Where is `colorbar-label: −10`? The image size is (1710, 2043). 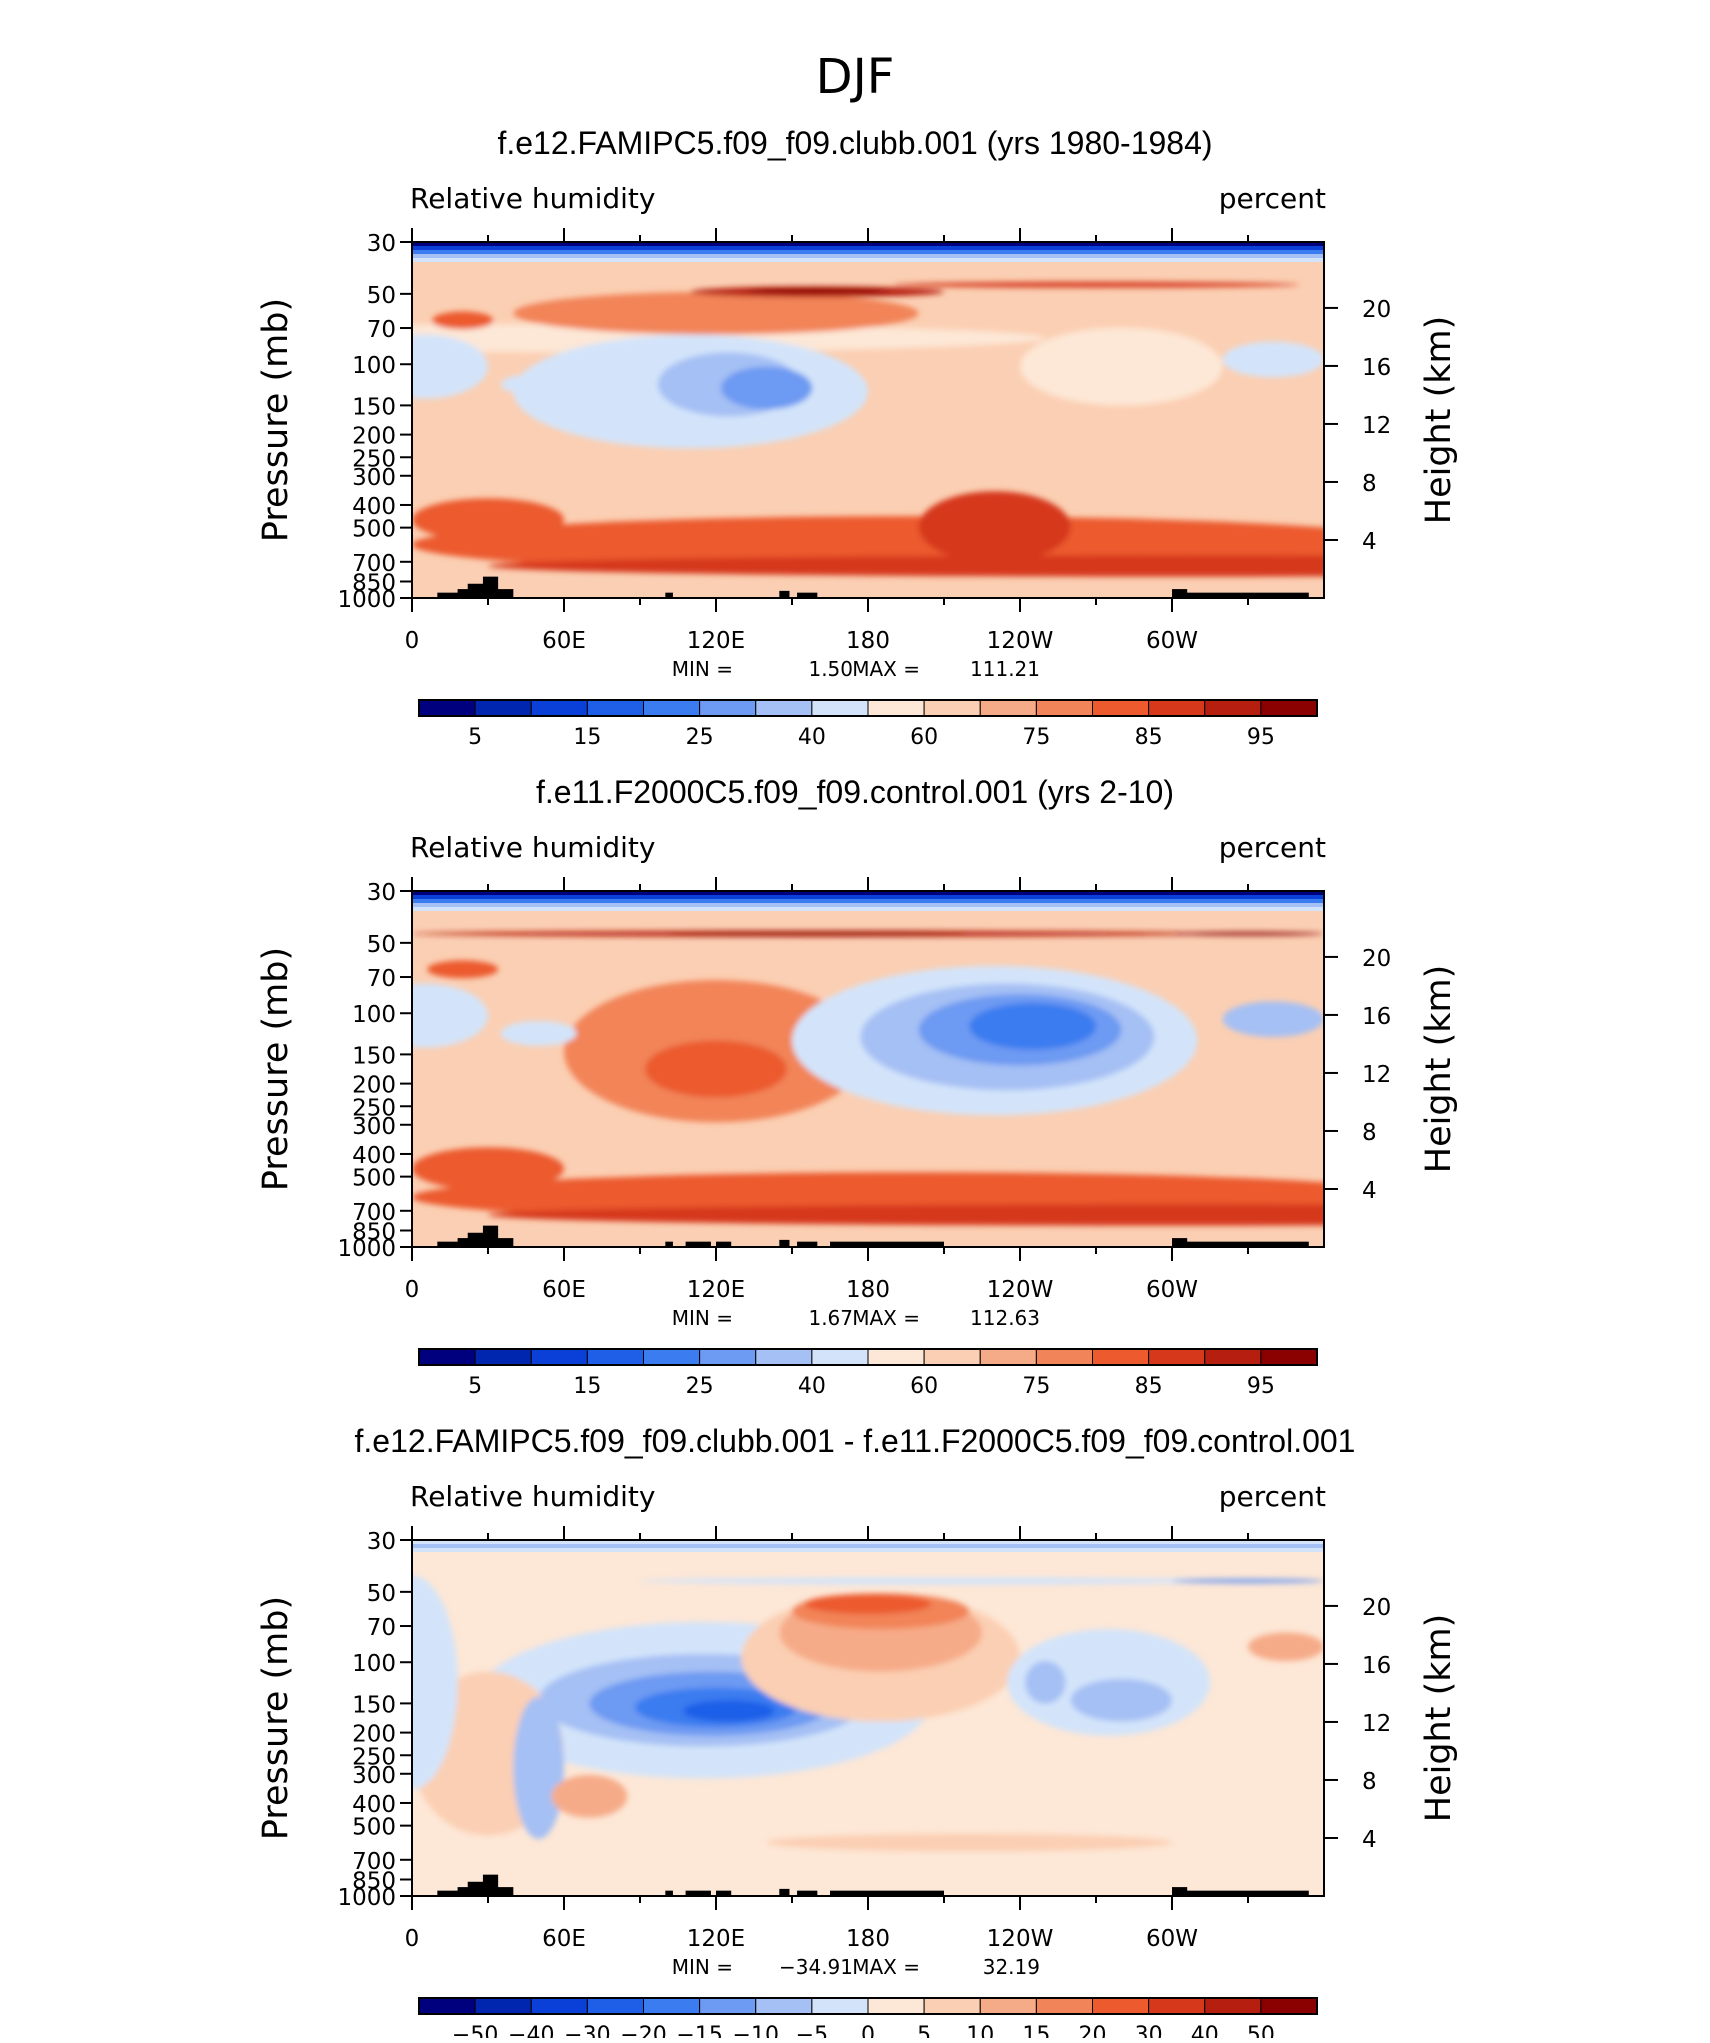 colorbar-label: −10 is located at coordinates (756, 2030).